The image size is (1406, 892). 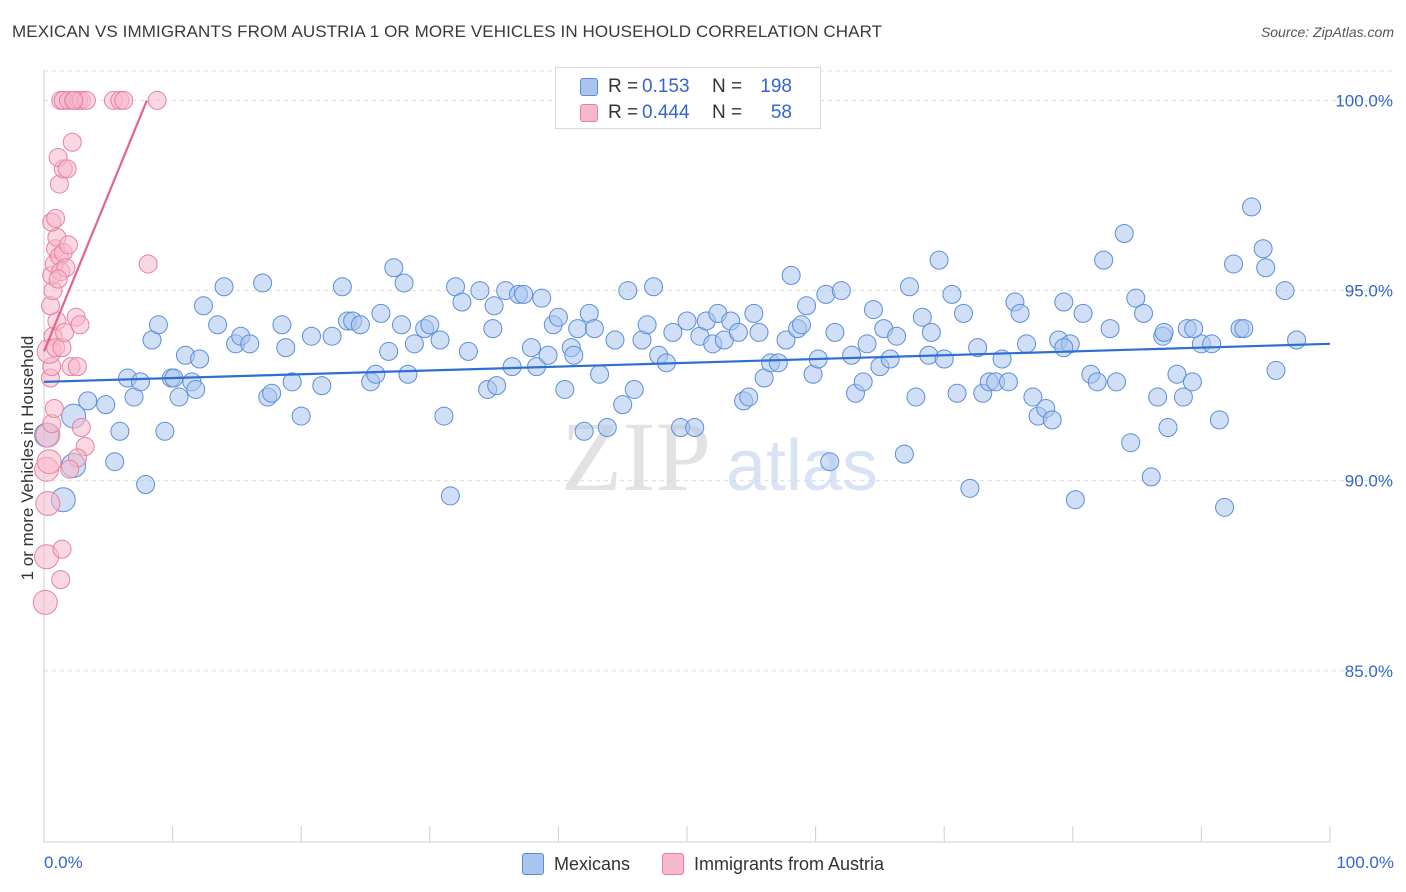 What do you see at coordinates (27, 458) in the screenshot?
I see `y-axis-label: 1 or more Vehicles in Household` at bounding box center [27, 458].